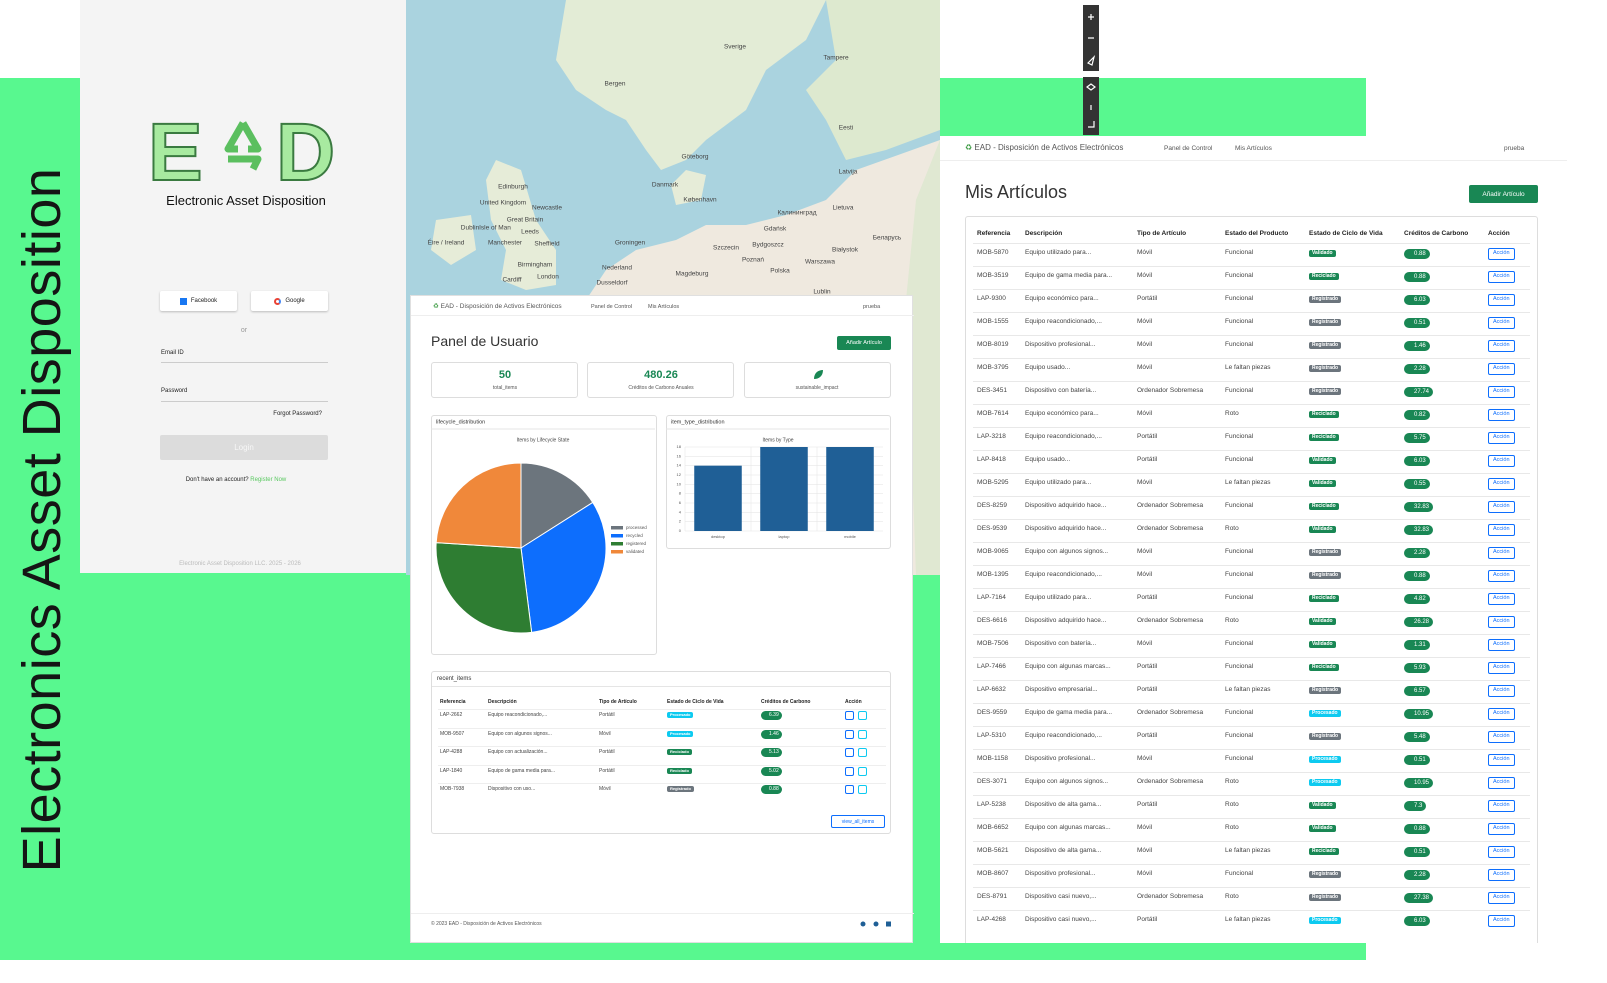 The width and height of the screenshot is (1607, 983). What do you see at coordinates (244, 401) in the screenshot?
I see `password-input` at bounding box center [244, 401].